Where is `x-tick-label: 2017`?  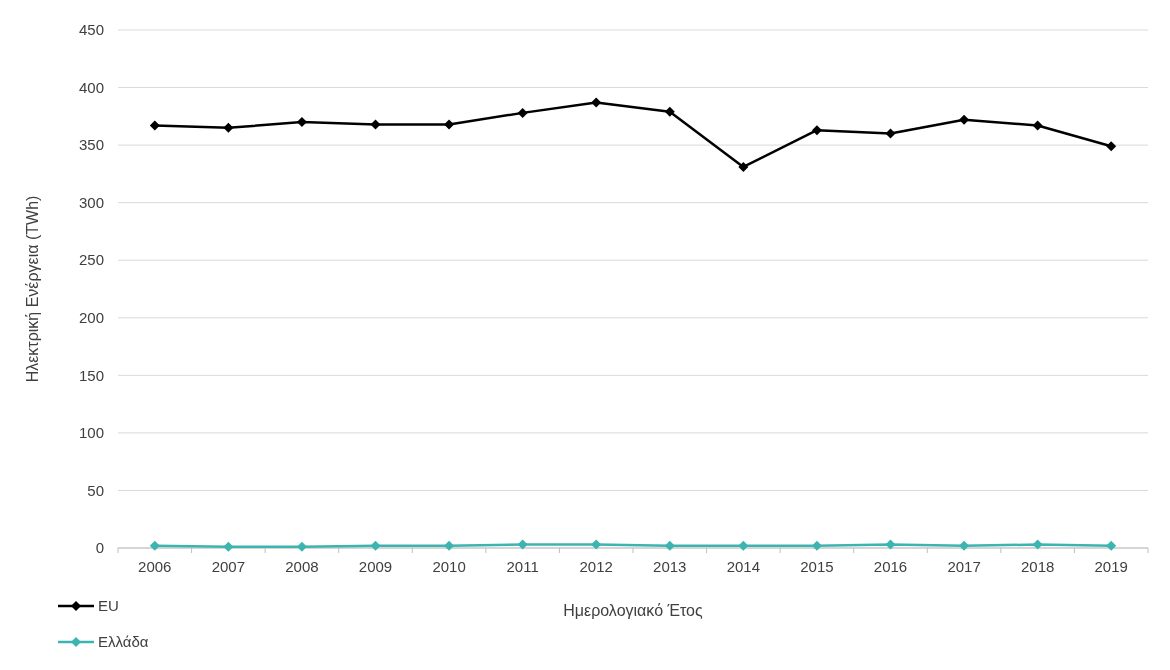
x-tick-label: 2017 is located at coordinates (964, 566).